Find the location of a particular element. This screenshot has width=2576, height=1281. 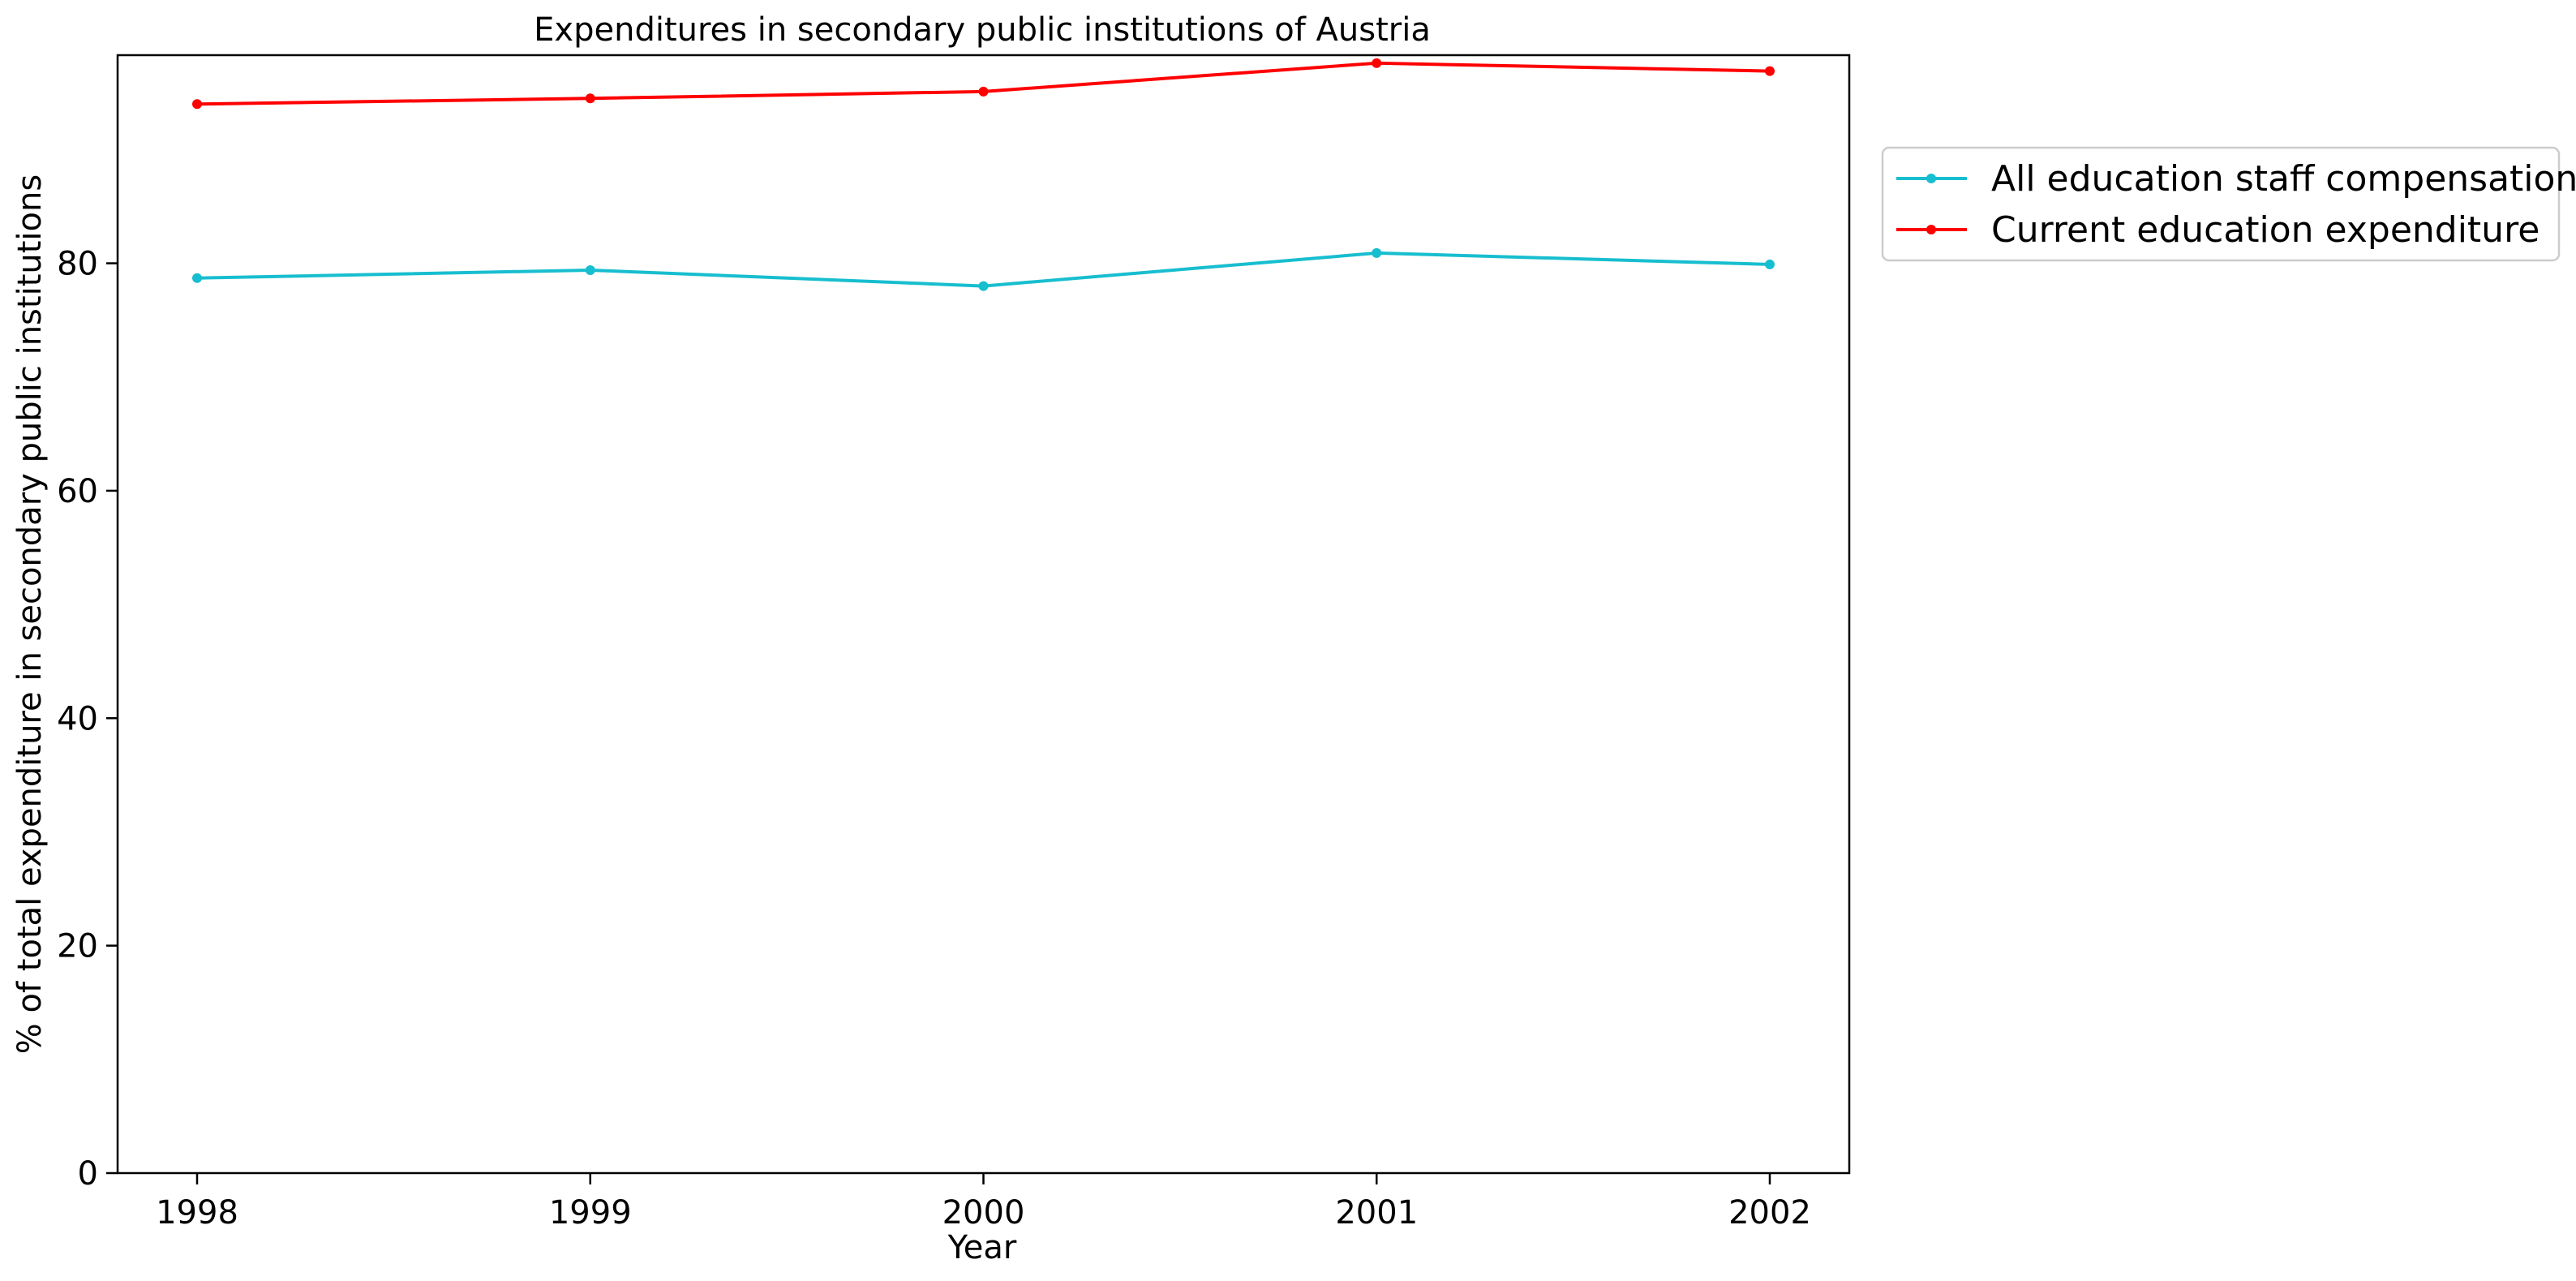

y-tick-label: 40 is located at coordinates (77, 718).